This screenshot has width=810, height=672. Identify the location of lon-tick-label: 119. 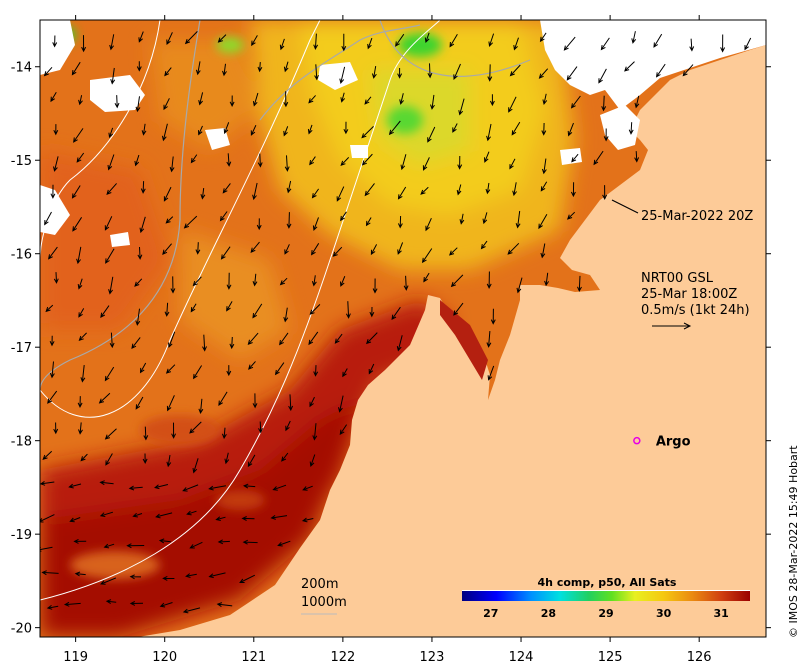
(75, 657).